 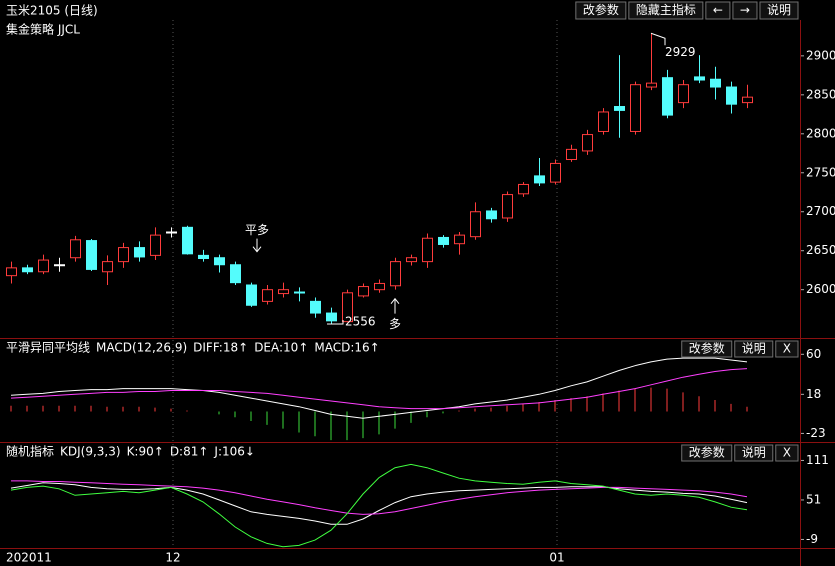 I want to click on x-tick-label: 12, so click(x=172, y=558).